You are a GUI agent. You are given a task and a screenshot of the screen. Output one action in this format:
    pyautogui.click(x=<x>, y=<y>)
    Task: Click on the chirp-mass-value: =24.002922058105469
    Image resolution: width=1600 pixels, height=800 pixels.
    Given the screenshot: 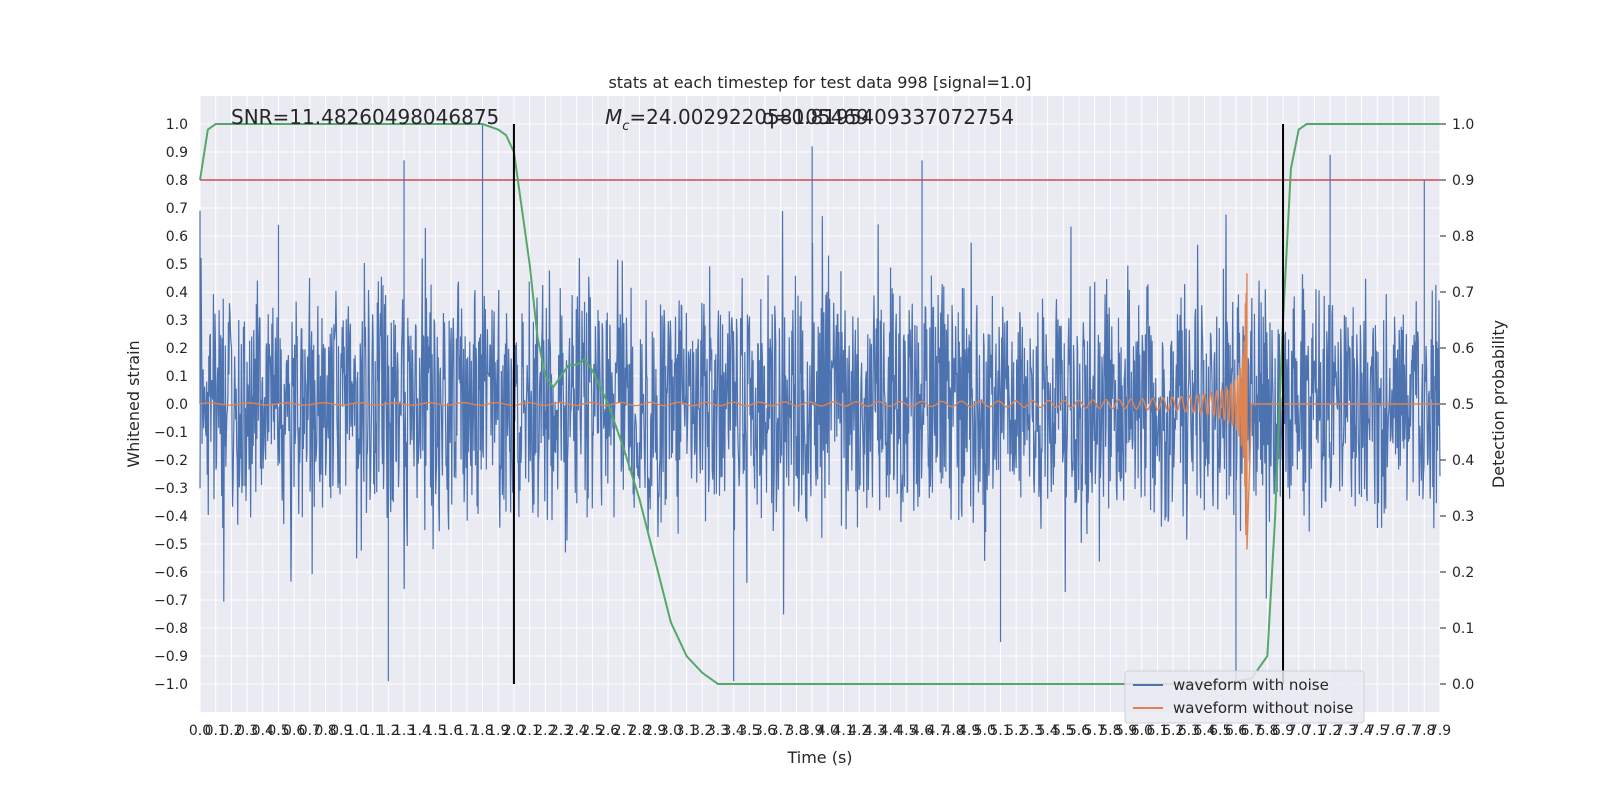 What is the action you would take?
    pyautogui.click(x=748, y=117)
    